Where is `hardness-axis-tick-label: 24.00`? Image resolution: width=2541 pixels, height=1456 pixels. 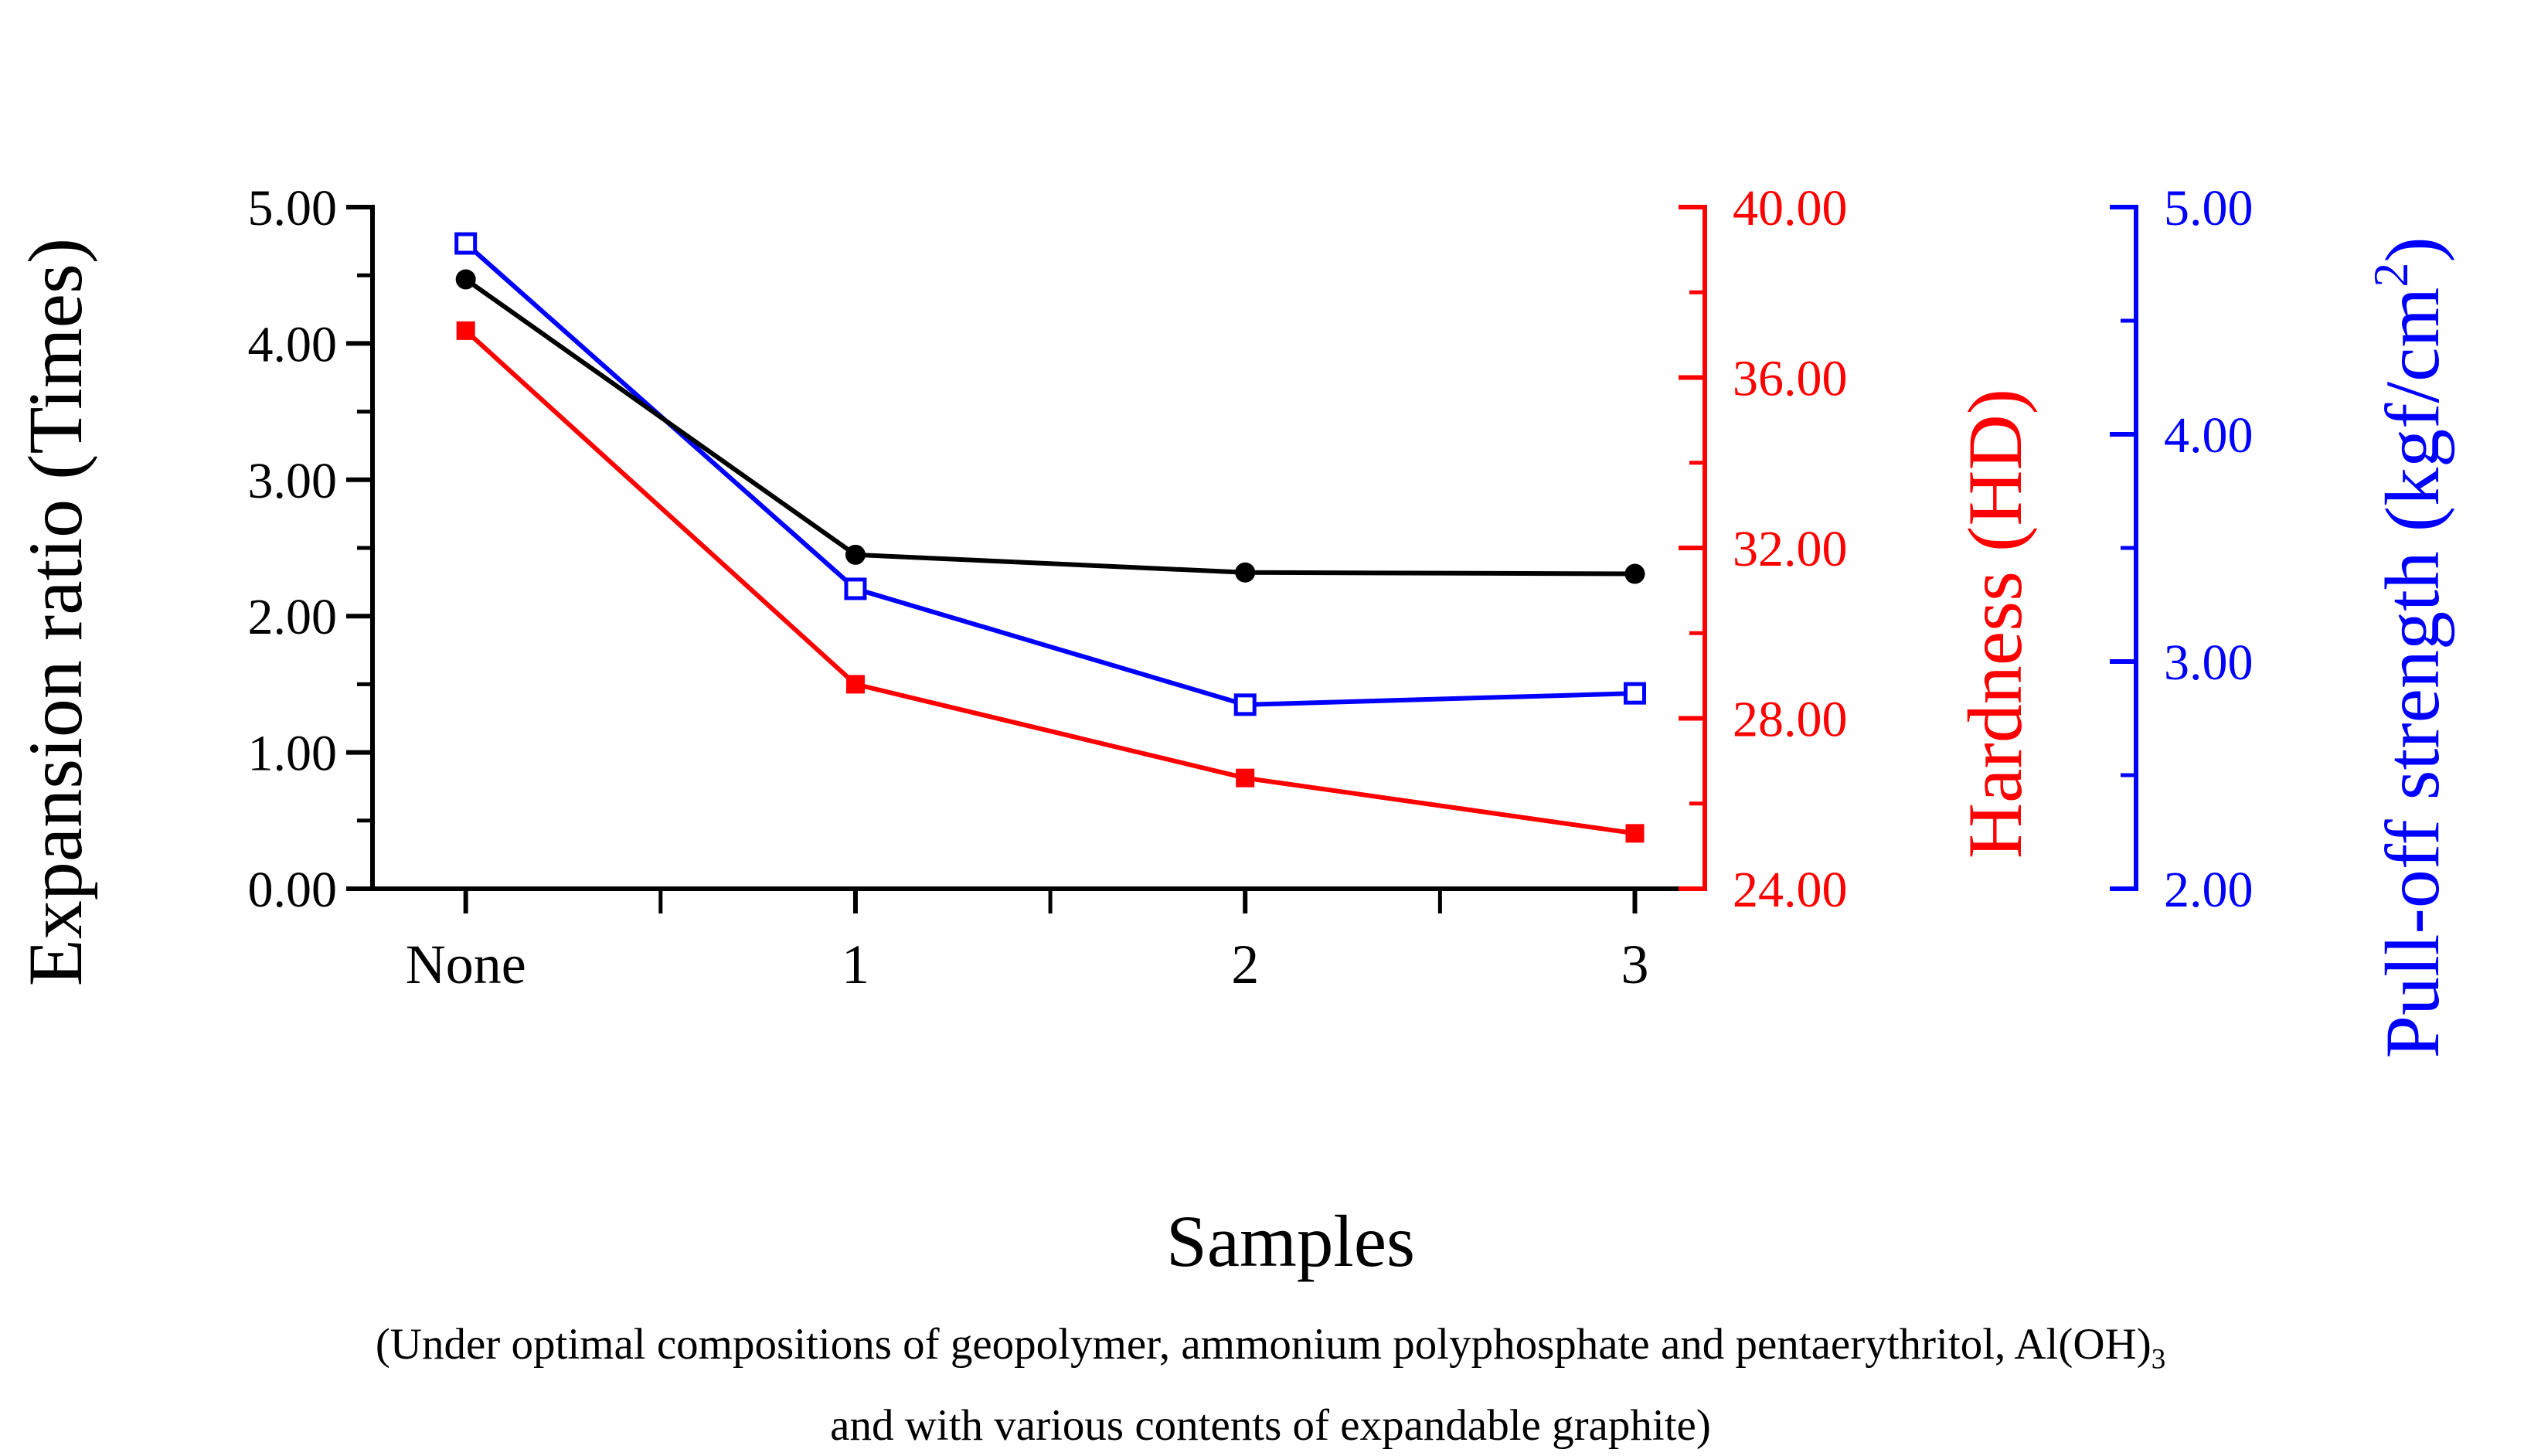 hardness-axis-tick-label: 24.00 is located at coordinates (1790, 890).